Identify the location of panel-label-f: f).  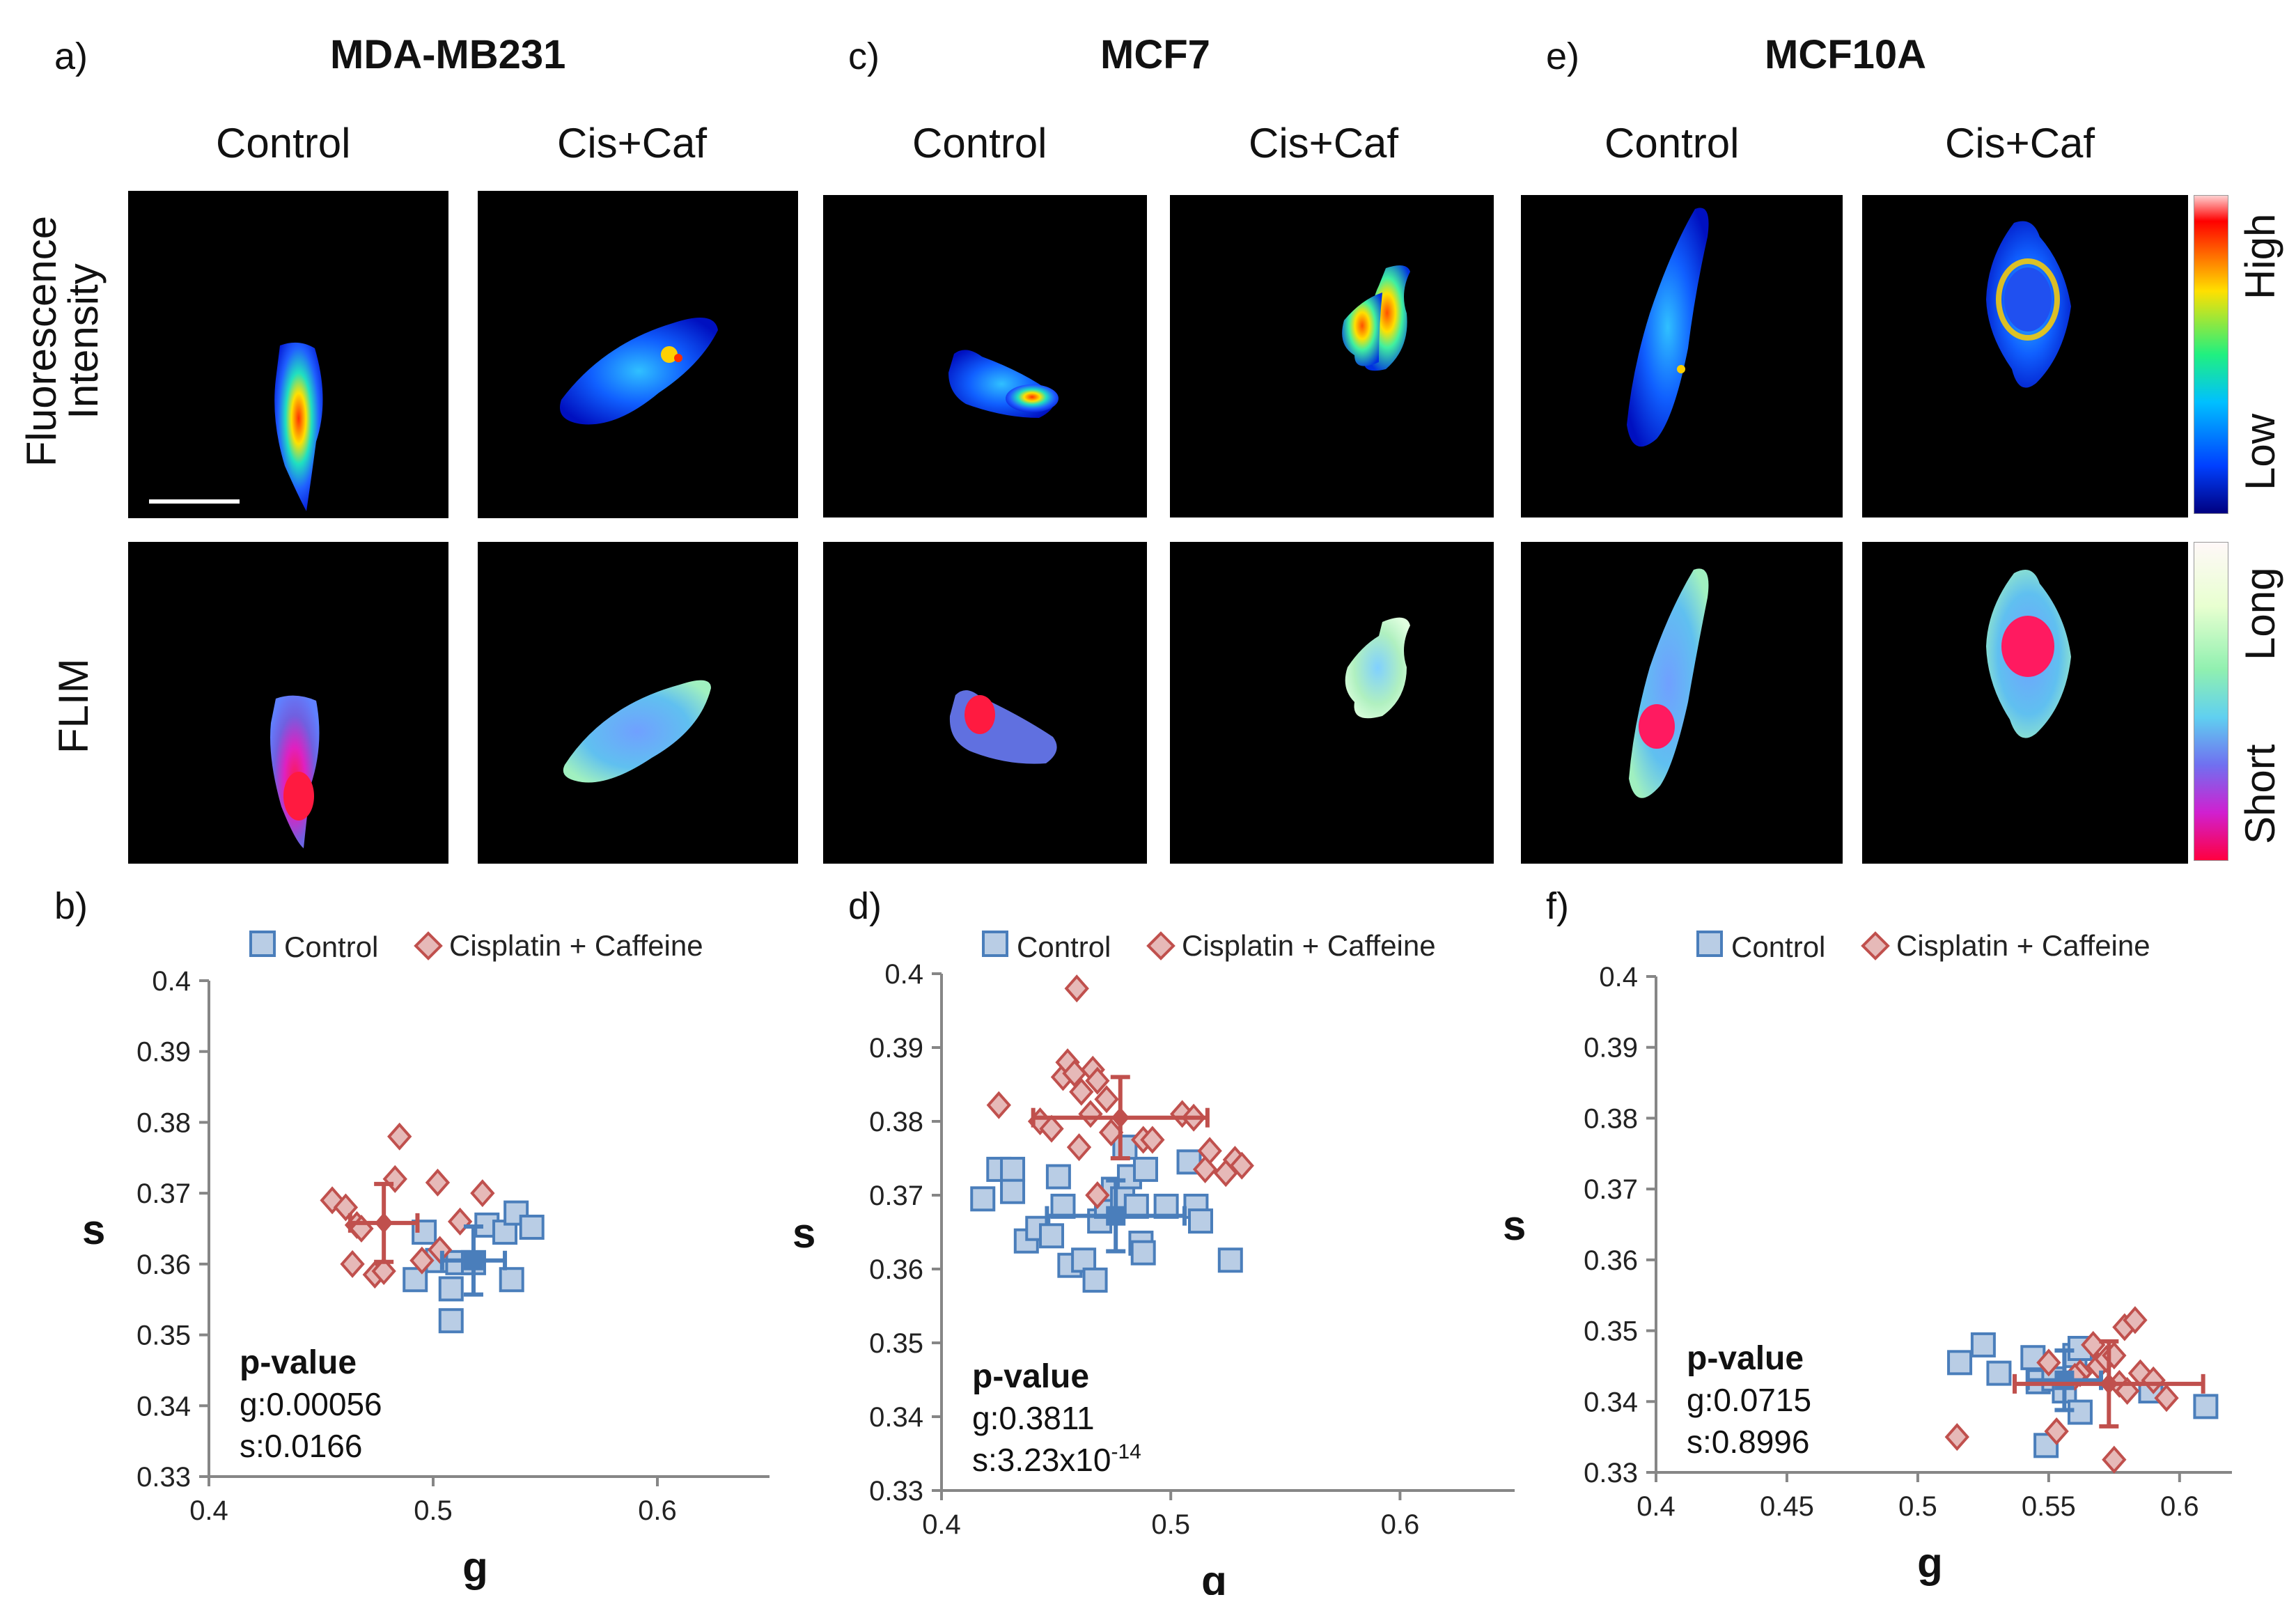
(1557, 906).